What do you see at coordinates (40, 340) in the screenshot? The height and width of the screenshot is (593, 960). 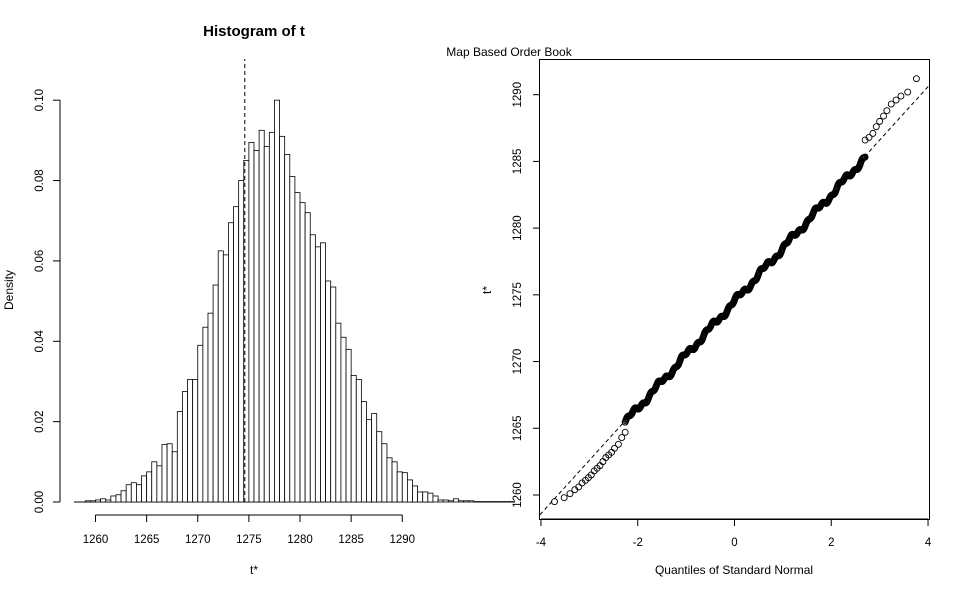 I see `histogram-y-tick-label: 0.04` at bounding box center [40, 340].